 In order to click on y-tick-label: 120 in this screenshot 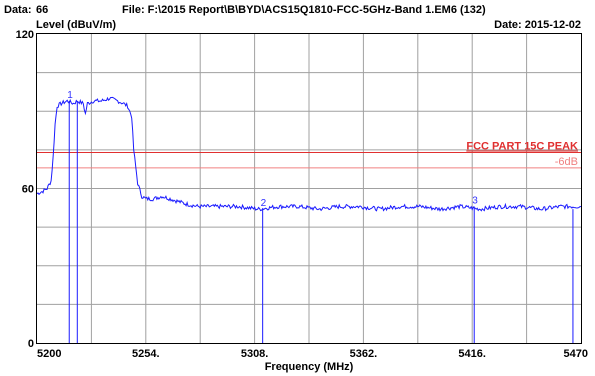, I will do `click(25, 35)`.